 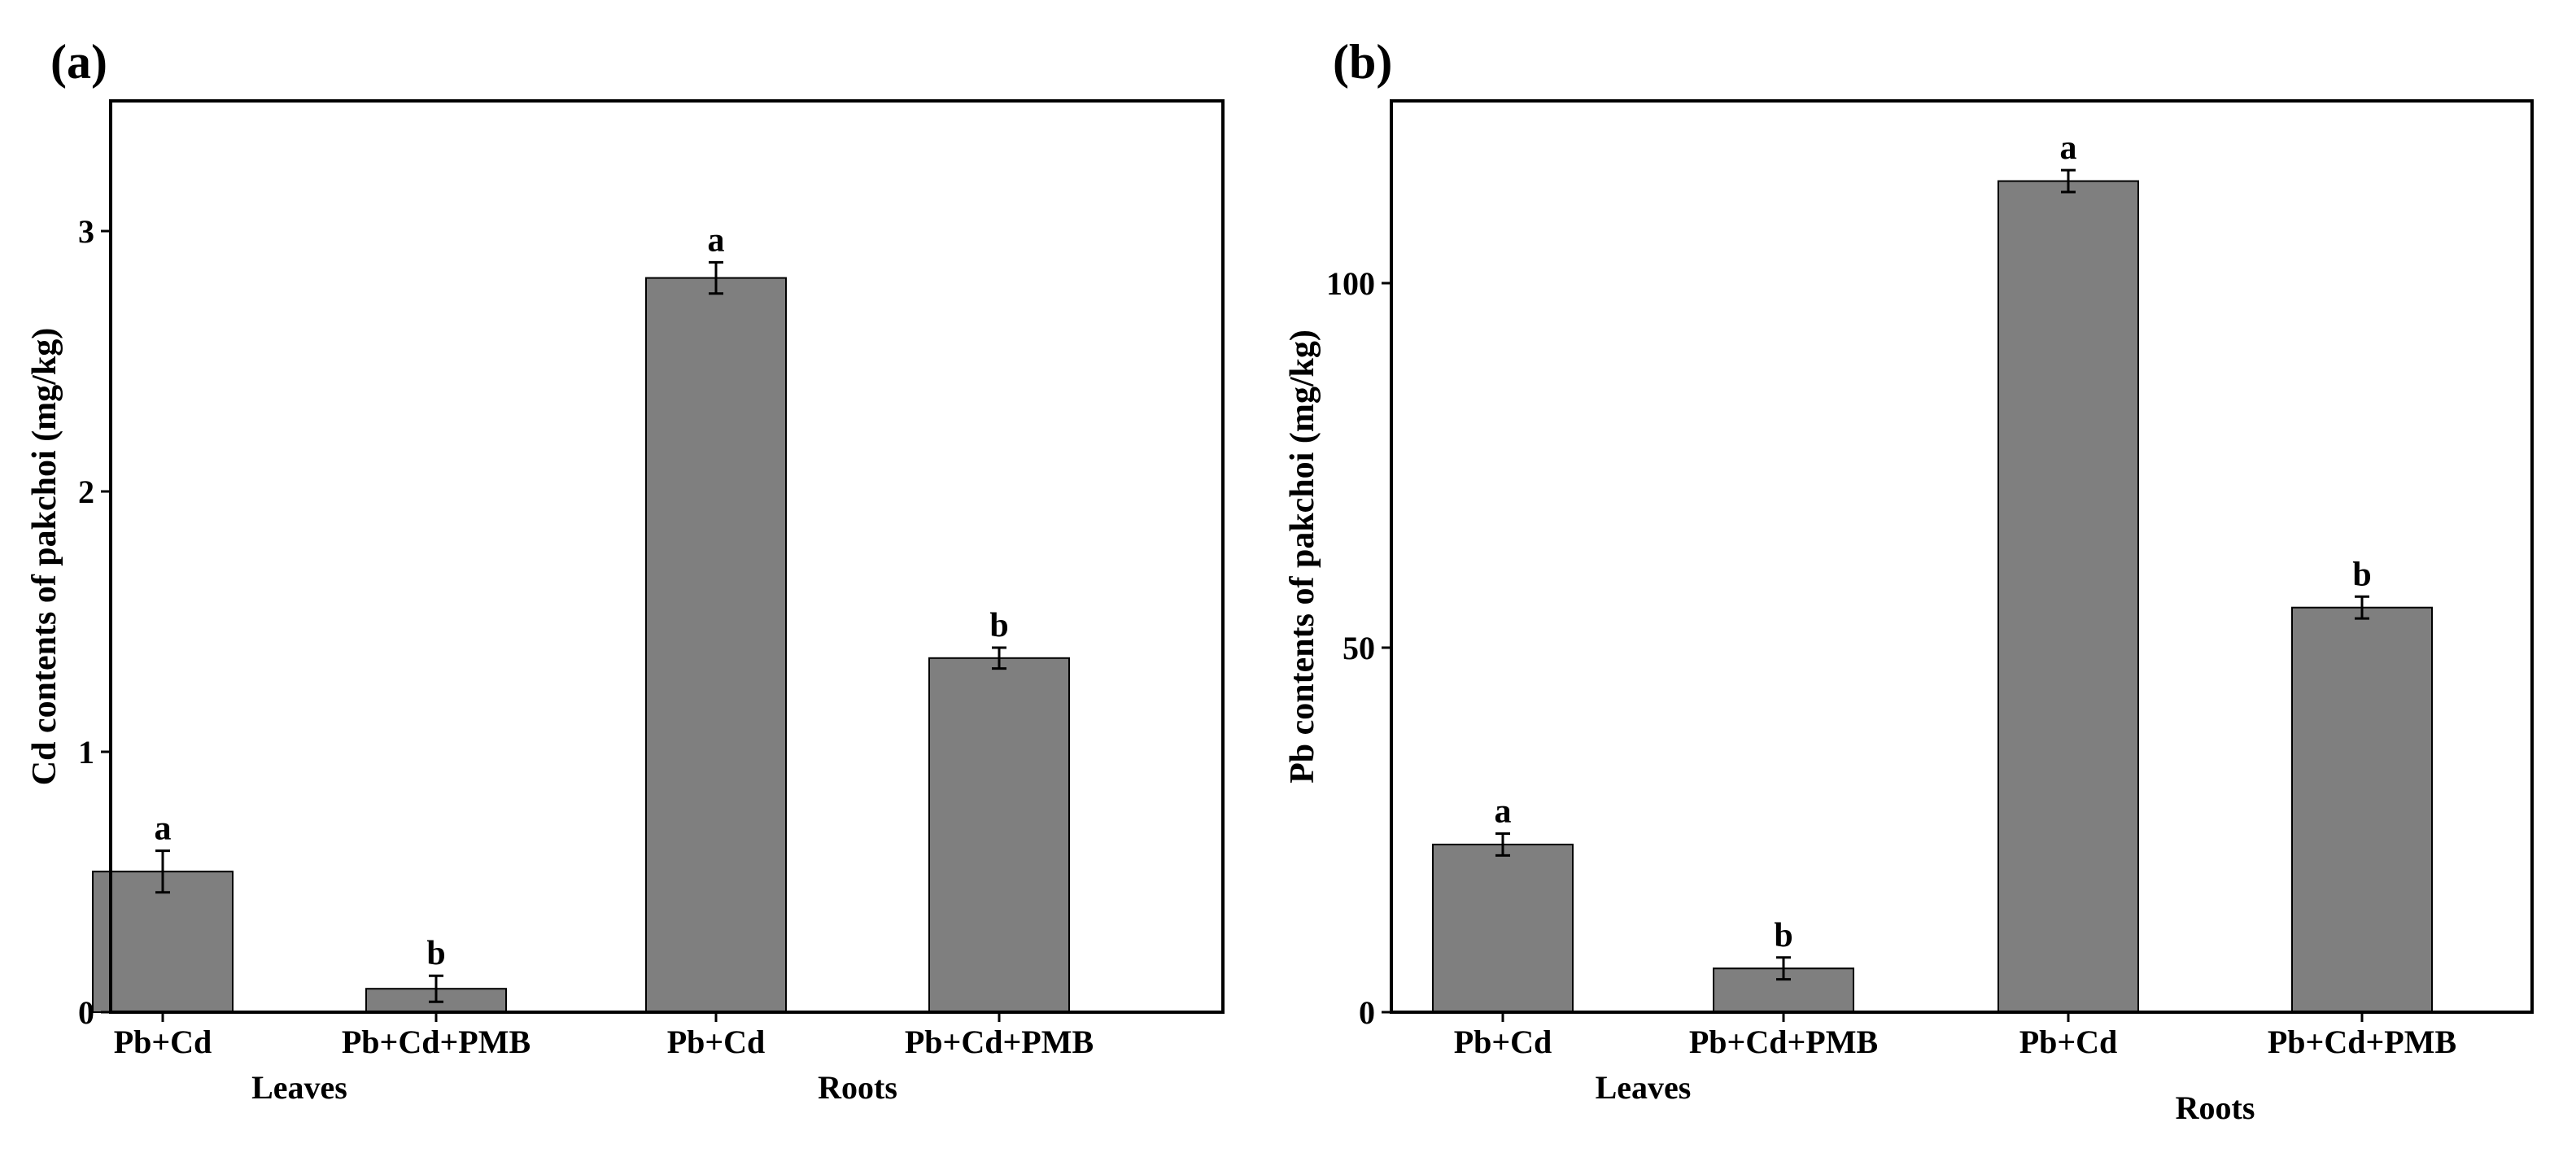 What do you see at coordinates (436, 1042) in the screenshot?
I see `x-tick-label-a-2: Pb+Cd+PMB` at bounding box center [436, 1042].